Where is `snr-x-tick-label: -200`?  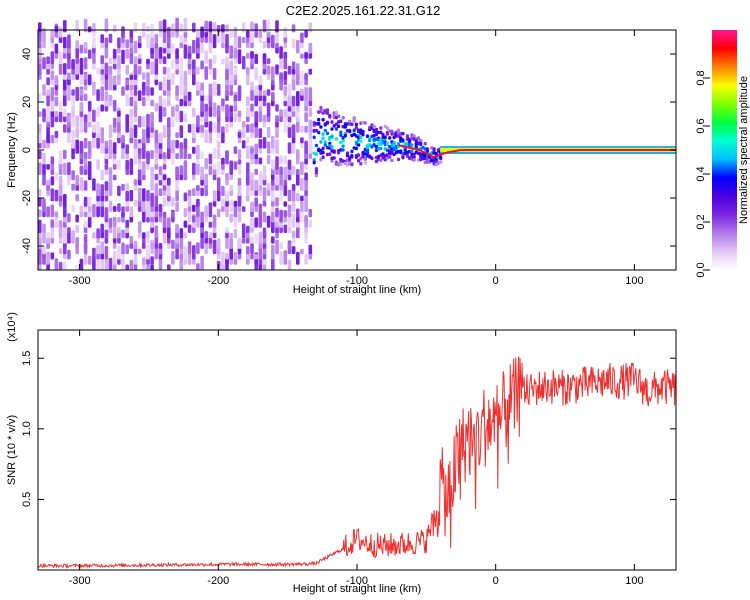 snr-x-tick-label: -200 is located at coordinates (218, 581).